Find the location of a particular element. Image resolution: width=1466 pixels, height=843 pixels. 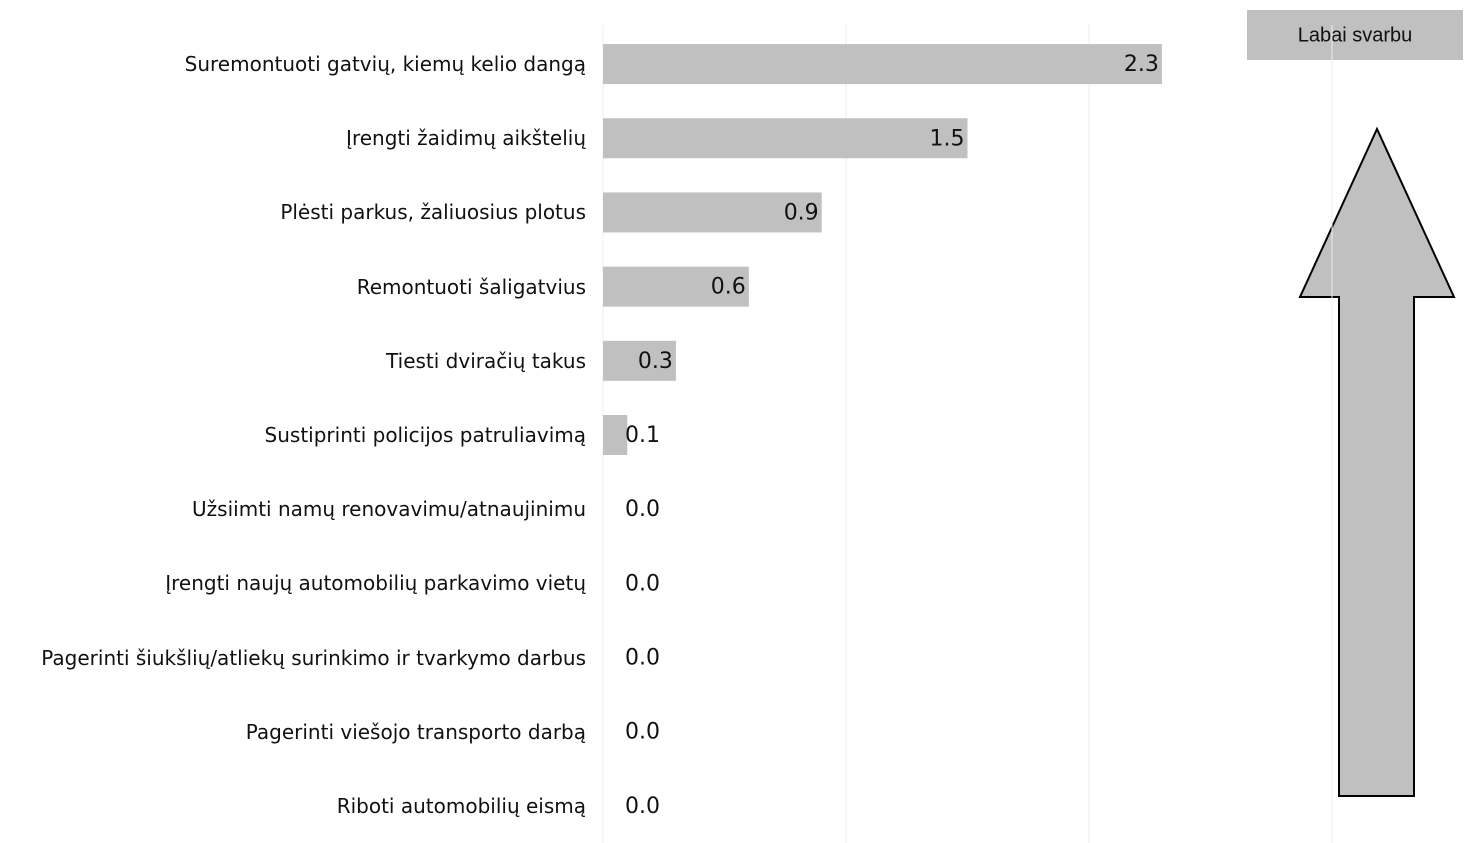

value-label: 0.1 is located at coordinates (642, 435).